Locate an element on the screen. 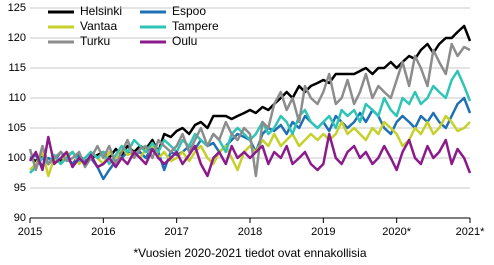 This screenshot has width=494, height=265. legend-label: Helsinki is located at coordinates (101, 11).